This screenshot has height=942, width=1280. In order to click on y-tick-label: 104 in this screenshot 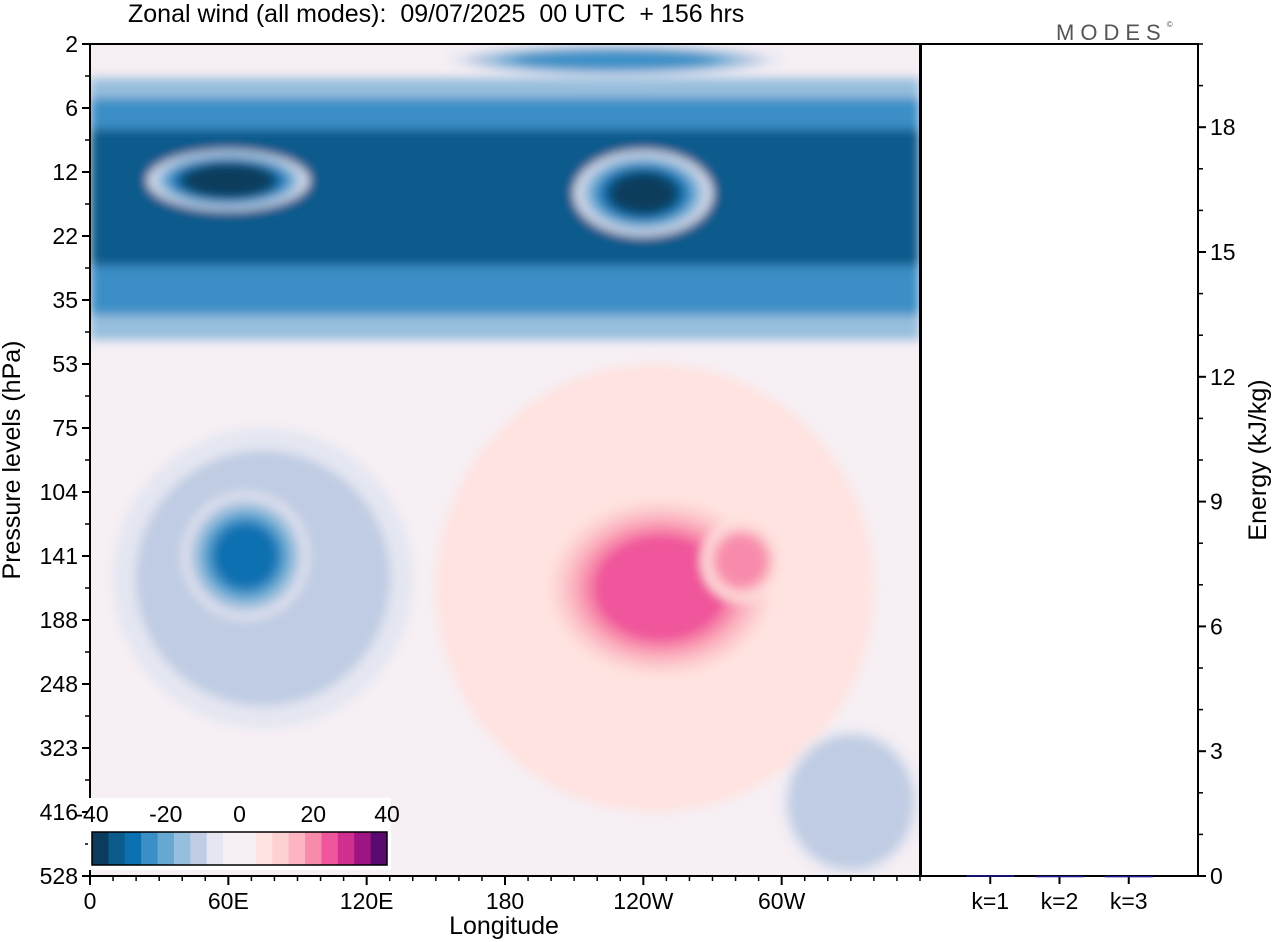, I will do `click(59, 492)`.